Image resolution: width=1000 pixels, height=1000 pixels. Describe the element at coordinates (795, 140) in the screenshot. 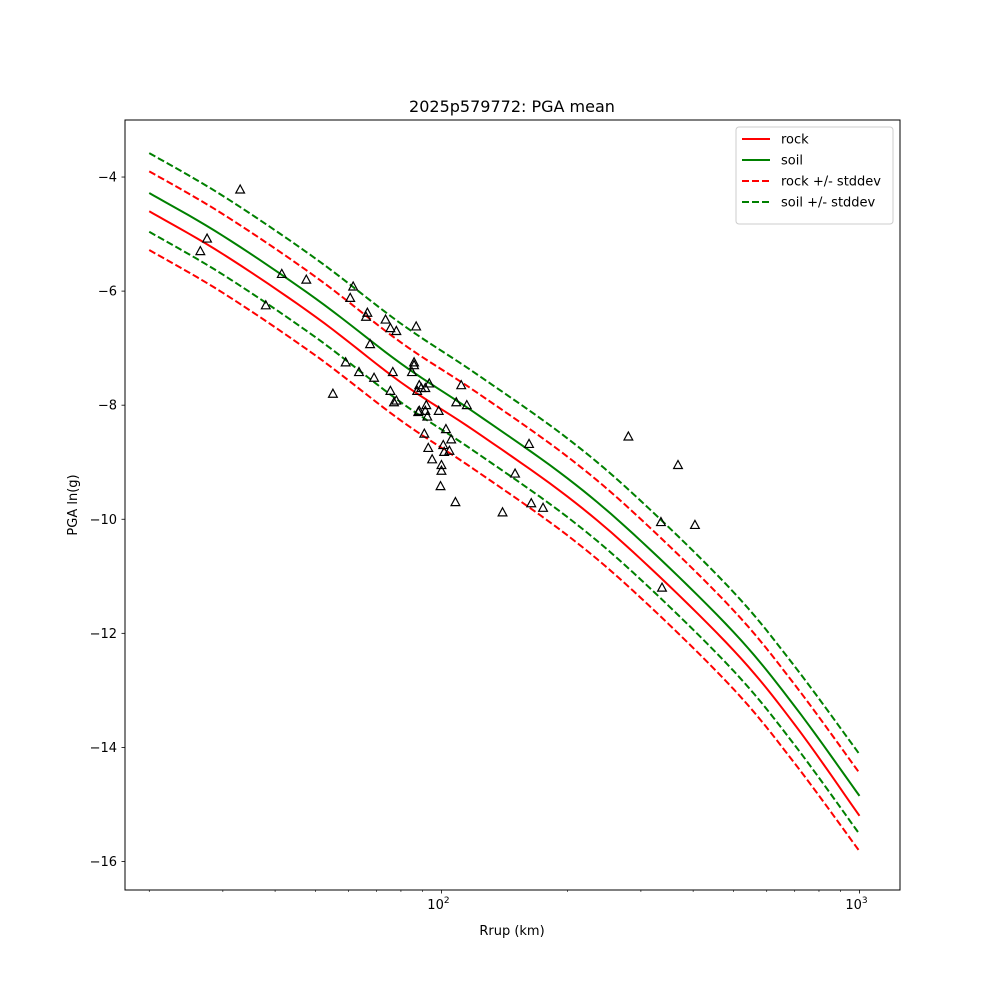

I see `legend-label: rock` at that location.